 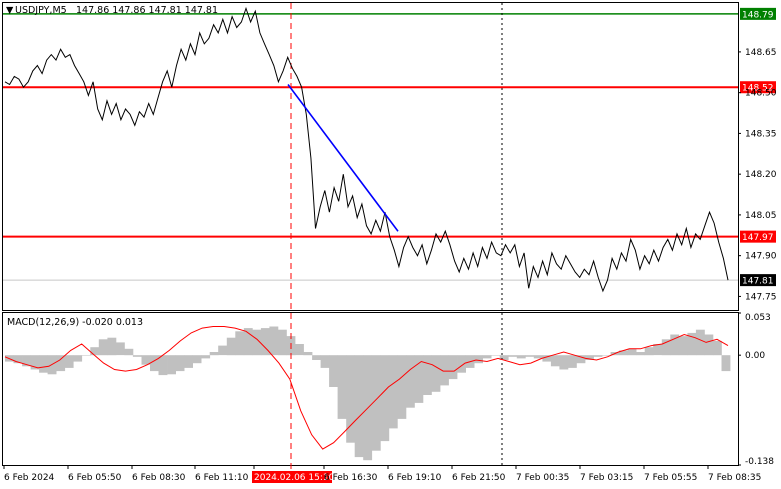 I want to click on macd-axis: 0.053 0.00 -0.138, so click(x=756, y=389).